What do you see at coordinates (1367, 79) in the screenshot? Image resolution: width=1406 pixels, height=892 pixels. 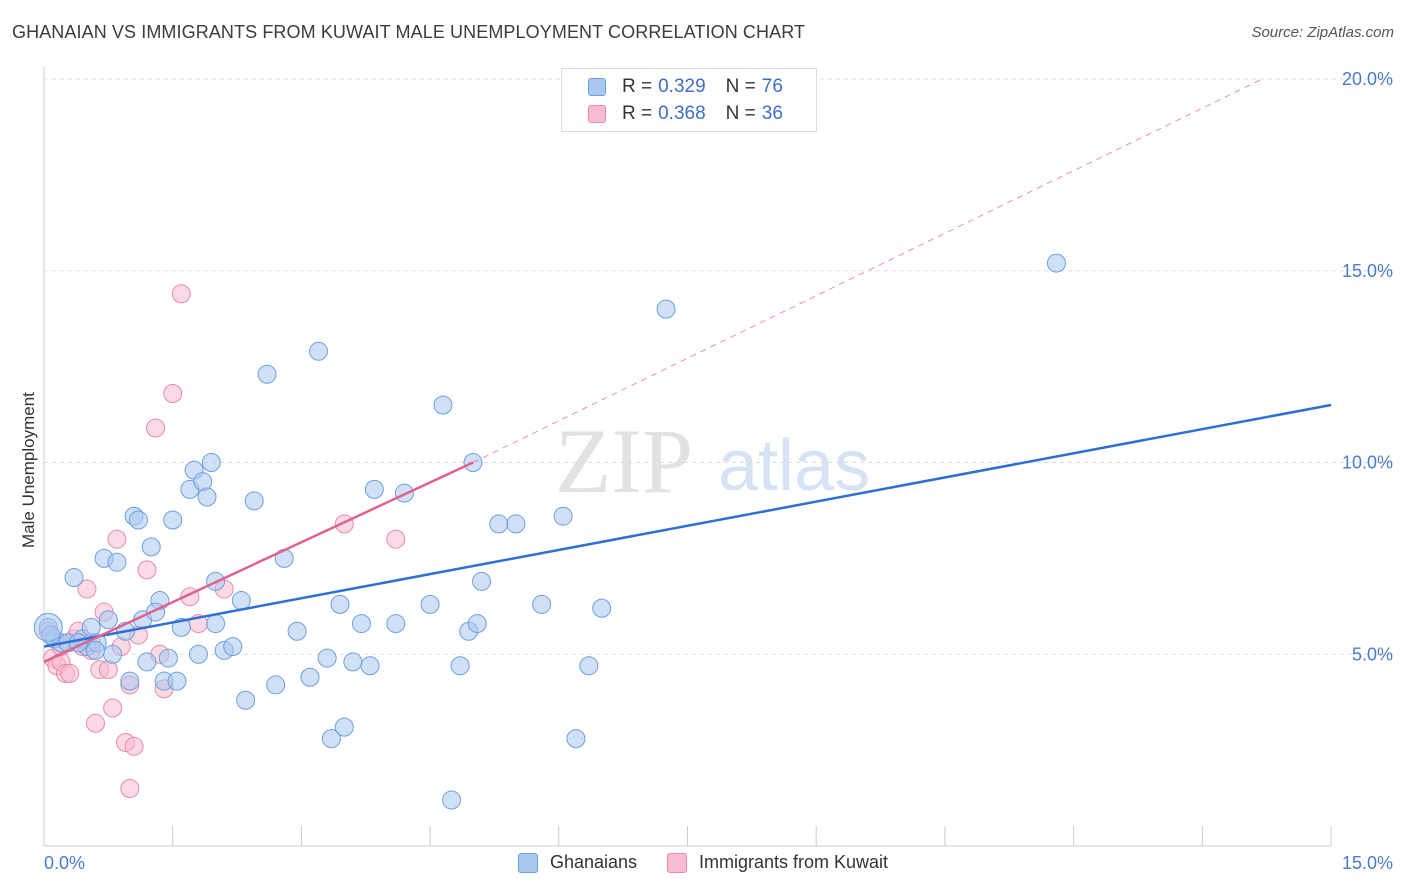 I see `y-tick-label: 20.0%` at bounding box center [1367, 79].